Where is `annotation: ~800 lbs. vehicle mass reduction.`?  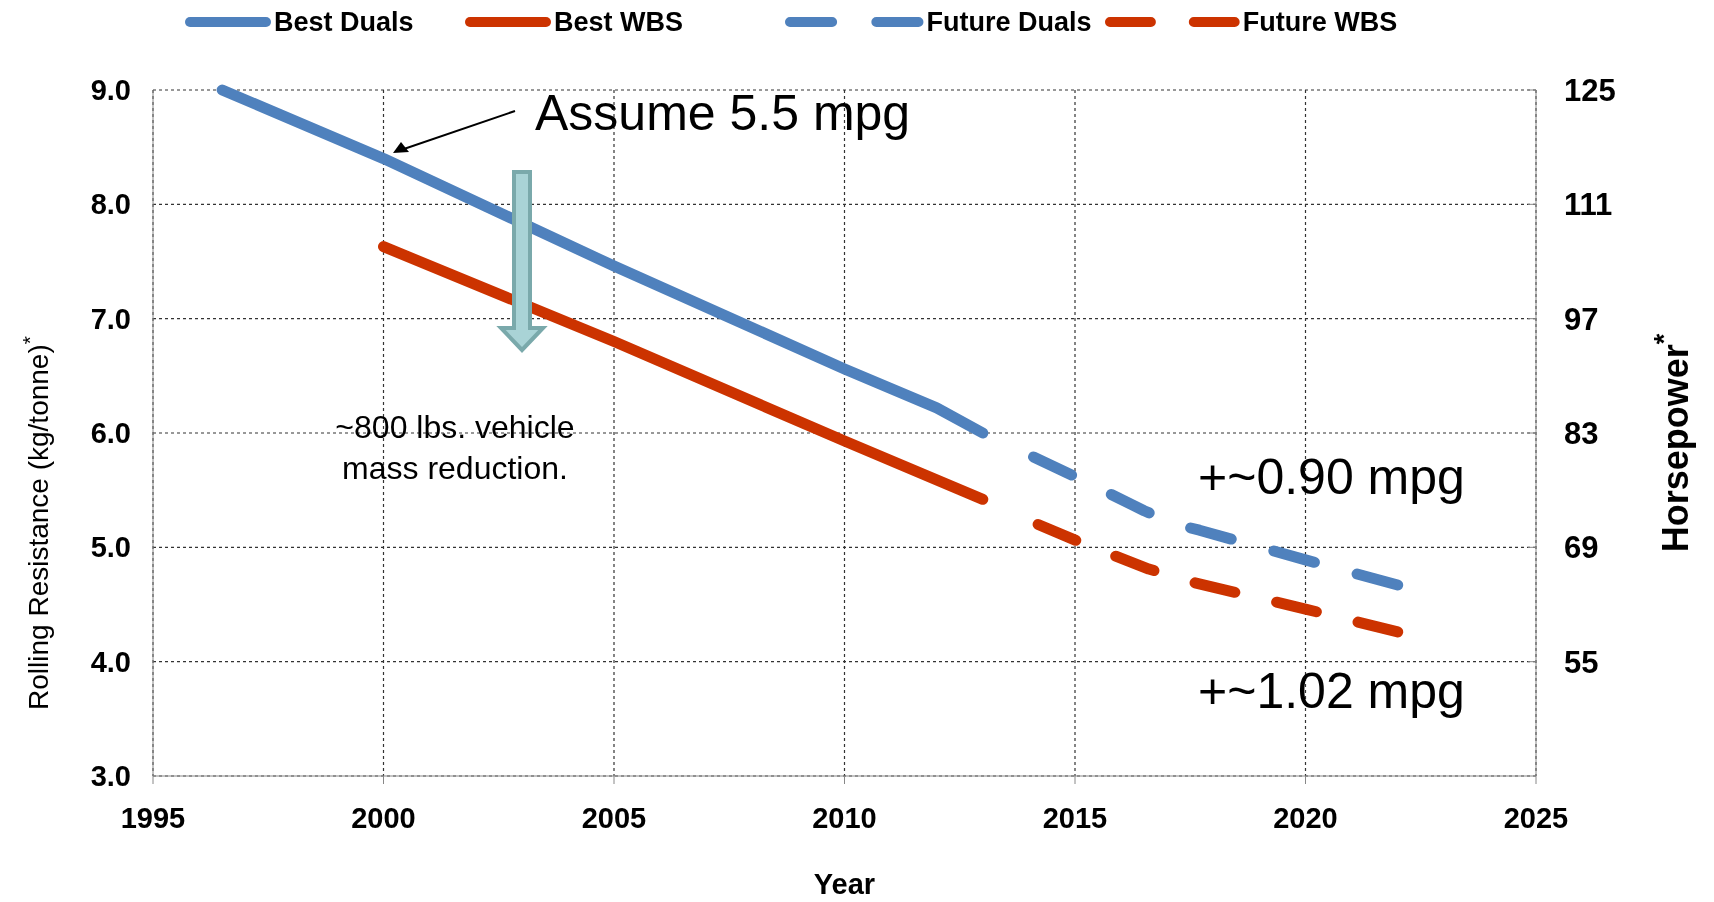
annotation: ~800 lbs. vehicle mass reduction. is located at coordinates (455, 447).